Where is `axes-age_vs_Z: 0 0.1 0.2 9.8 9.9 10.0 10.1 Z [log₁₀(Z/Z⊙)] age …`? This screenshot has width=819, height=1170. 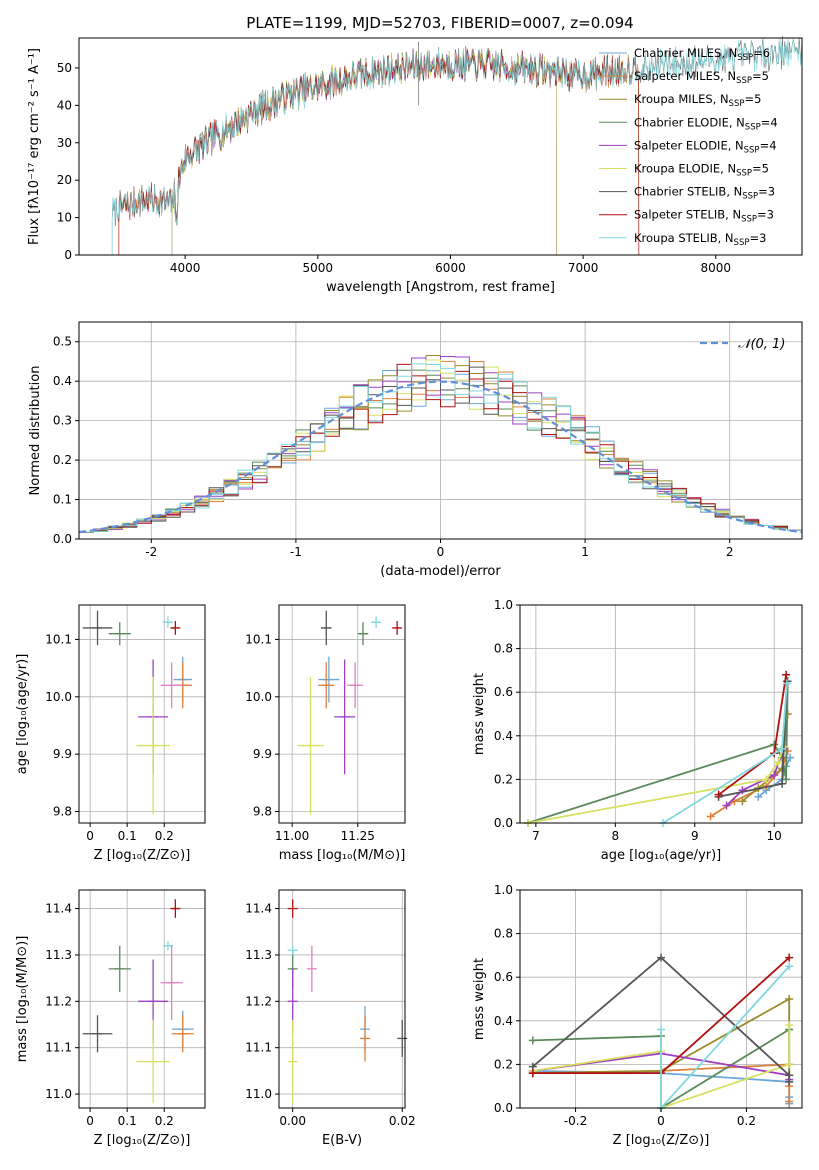
axes-age_vs_Z: 0 0.1 0.2 9.8 9.9 10.0 10.1 Z [log₁₀(Z/Z⊙)] age … is located at coordinates (110, 733).